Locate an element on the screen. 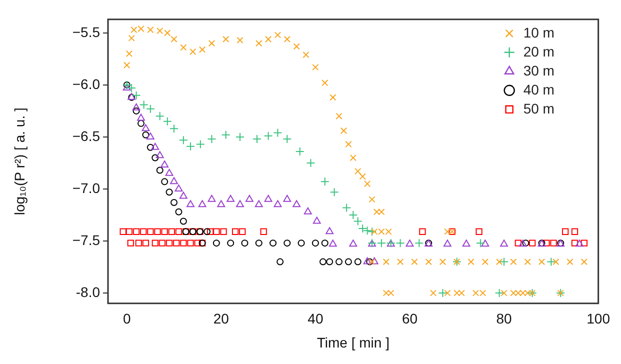 Image resolution: width=621 pixels, height=364 pixels. x-tick-label: 100 is located at coordinates (598, 318).